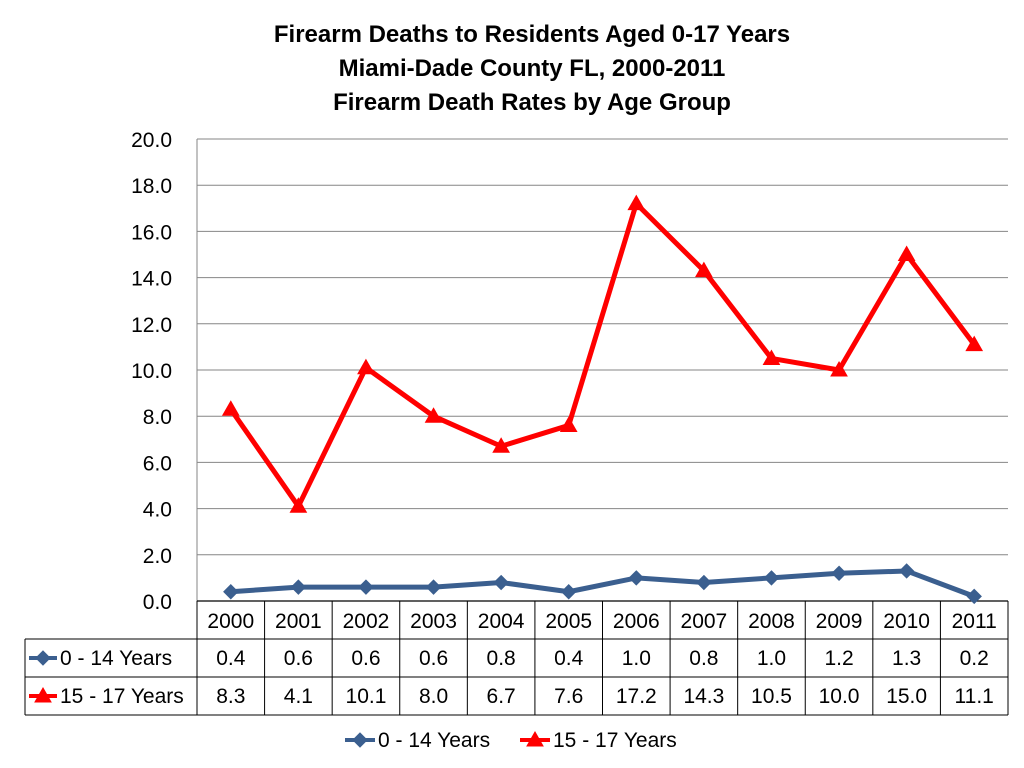 The image size is (1024, 768). I want to click on x-tick-label: 2006, so click(636, 621).